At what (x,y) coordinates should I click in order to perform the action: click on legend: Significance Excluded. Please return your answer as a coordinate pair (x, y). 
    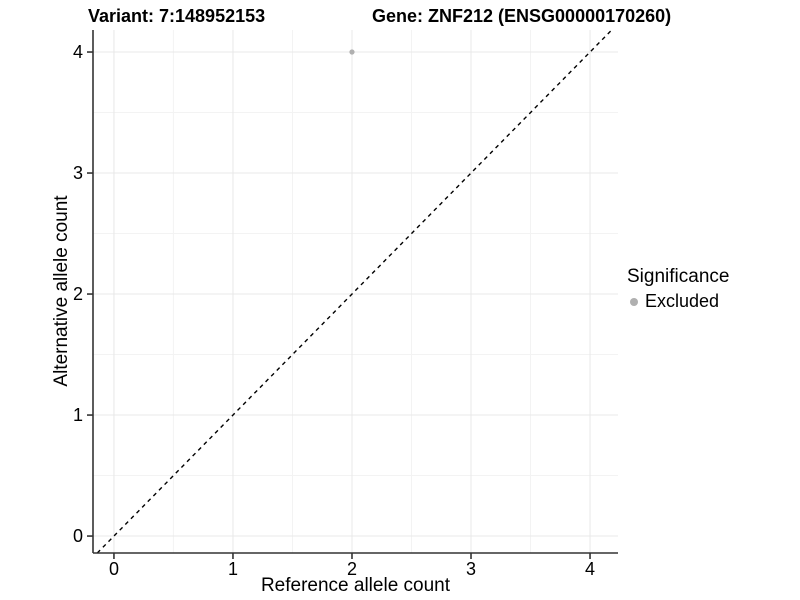
    Looking at the image, I should click on (678, 289).